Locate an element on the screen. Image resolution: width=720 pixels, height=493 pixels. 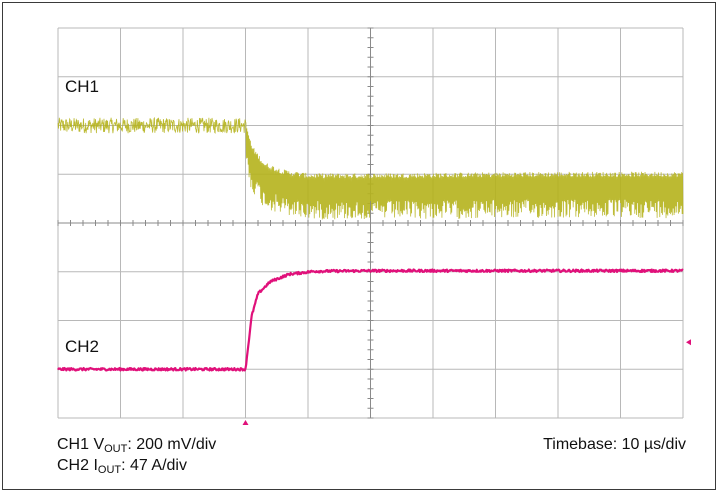
ch1-scale-caption: CH1 VOUT: 200 mV/div is located at coordinates (136, 445).